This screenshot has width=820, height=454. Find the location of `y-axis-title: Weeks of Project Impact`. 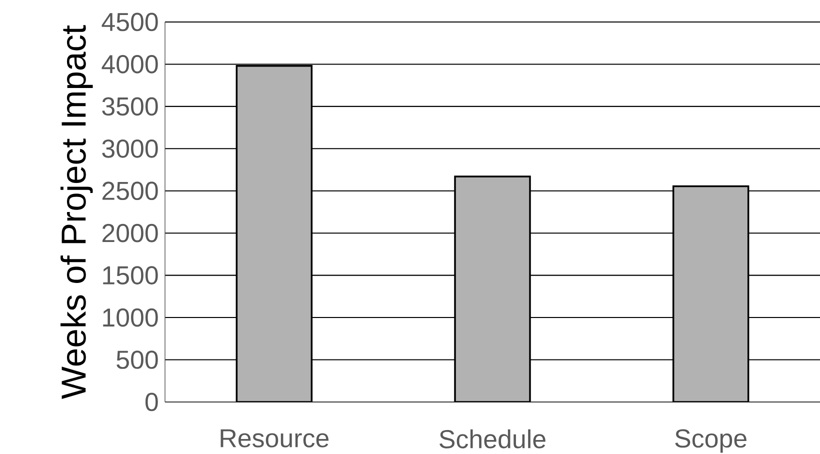

y-axis-title: Weeks of Project Impact is located at coordinates (76, 212).